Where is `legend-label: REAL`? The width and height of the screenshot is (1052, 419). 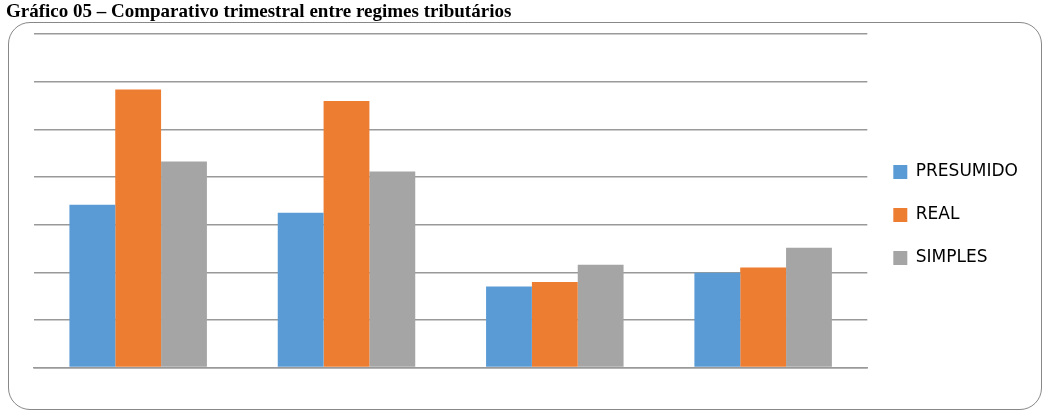
legend-label: REAL is located at coordinates (937, 213).